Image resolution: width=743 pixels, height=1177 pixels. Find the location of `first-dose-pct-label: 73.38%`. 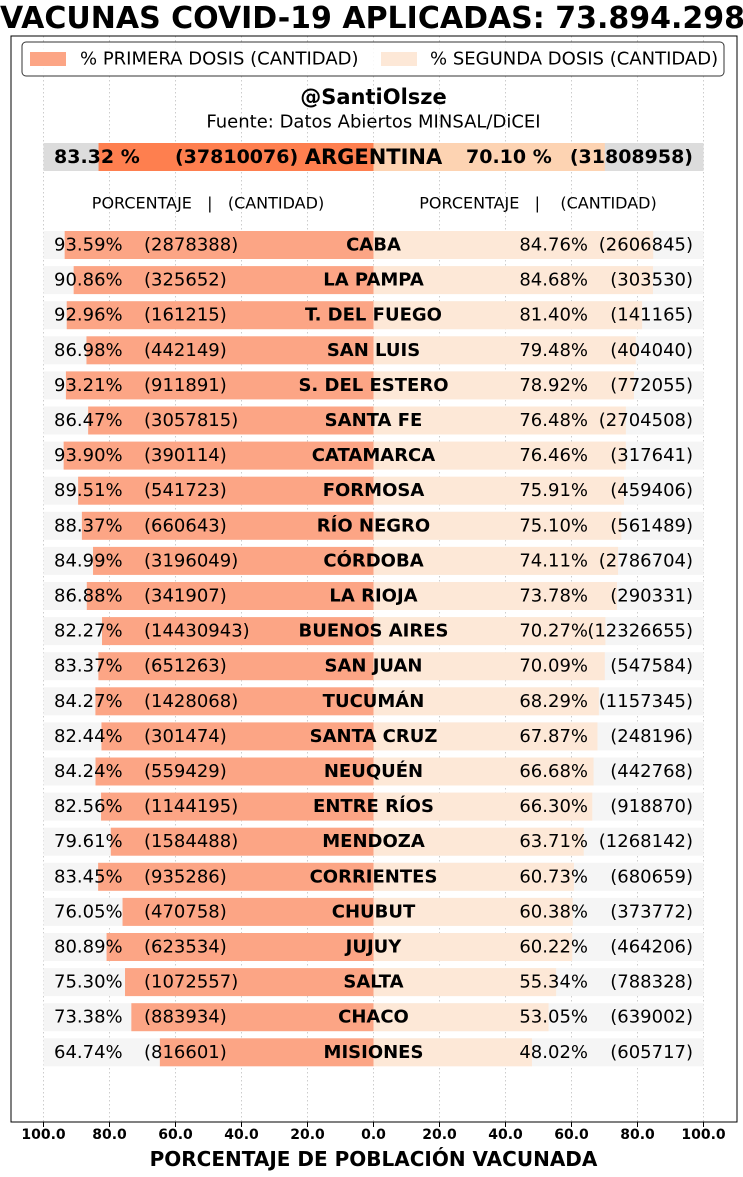

first-dose-pct-label: 73.38% is located at coordinates (88, 1017).